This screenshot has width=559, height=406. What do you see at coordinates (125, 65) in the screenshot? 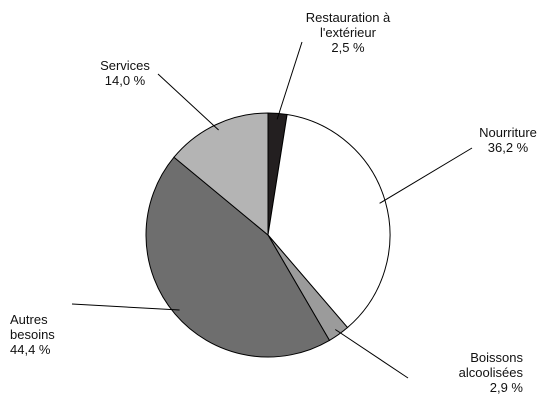
I see `category-label: Services` at bounding box center [125, 65].